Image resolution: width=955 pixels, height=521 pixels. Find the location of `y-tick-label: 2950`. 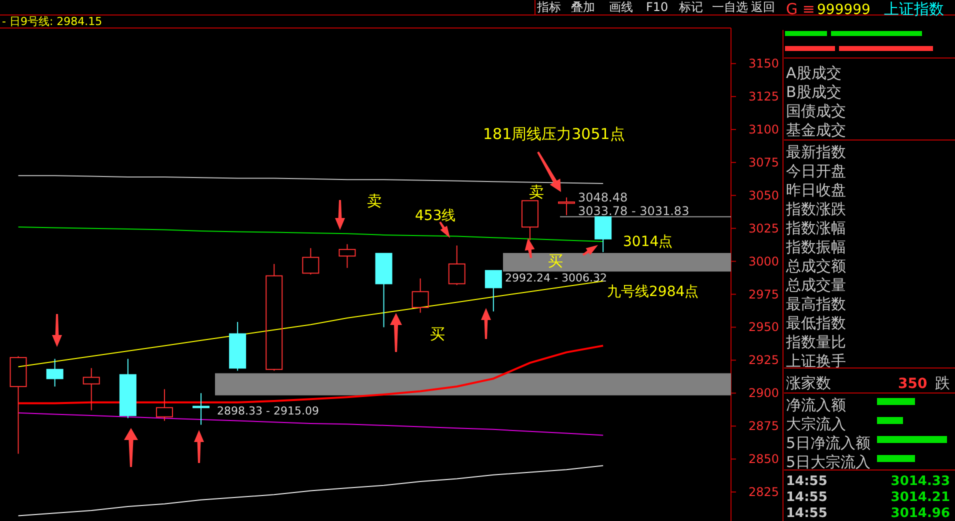

y-tick-label: 2950 is located at coordinates (763, 327).